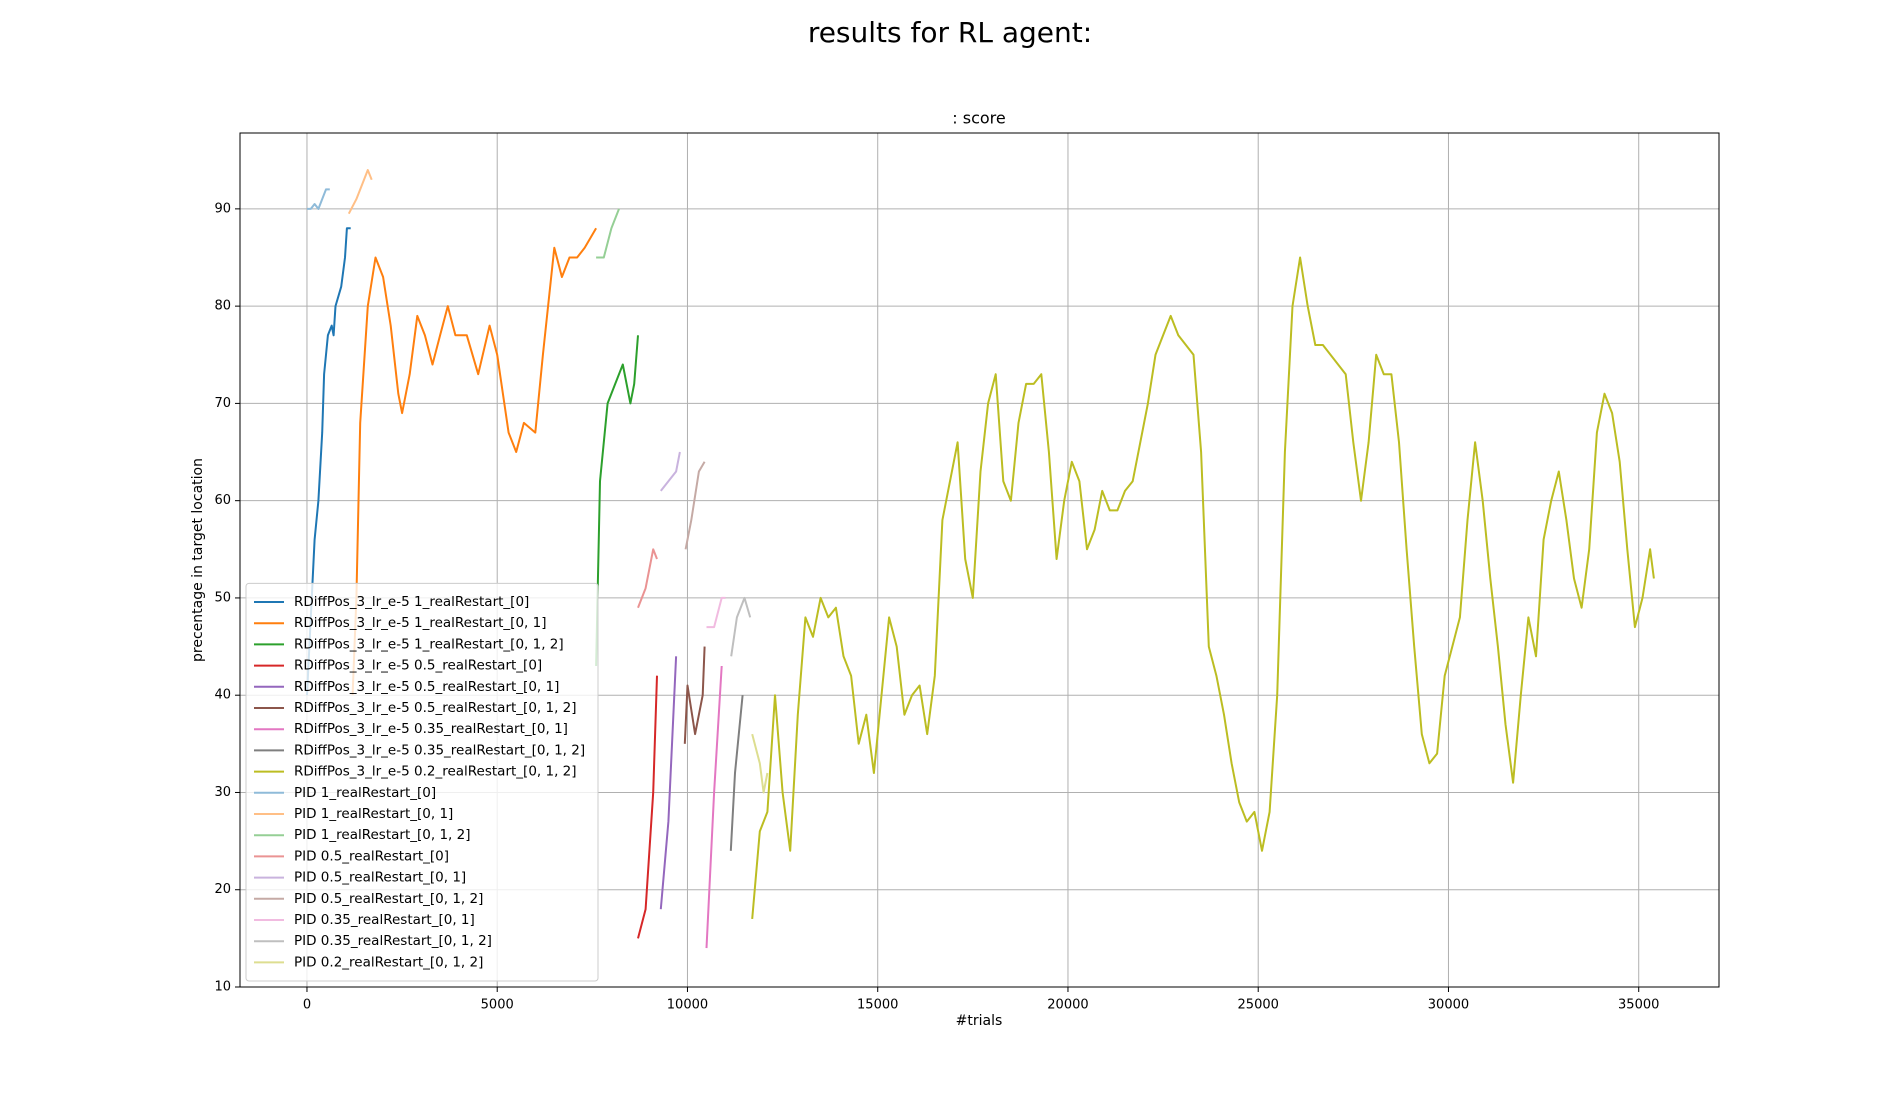  What do you see at coordinates (222, 889) in the screenshot?
I see `y-tick-label: 20` at bounding box center [222, 889].